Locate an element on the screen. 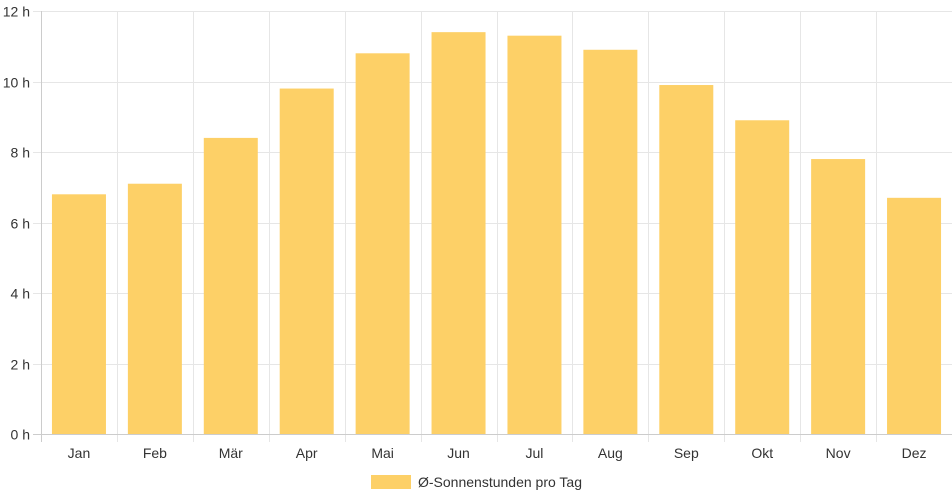 The height and width of the screenshot is (500, 952). x-tick-label: Jan is located at coordinates (79, 453).